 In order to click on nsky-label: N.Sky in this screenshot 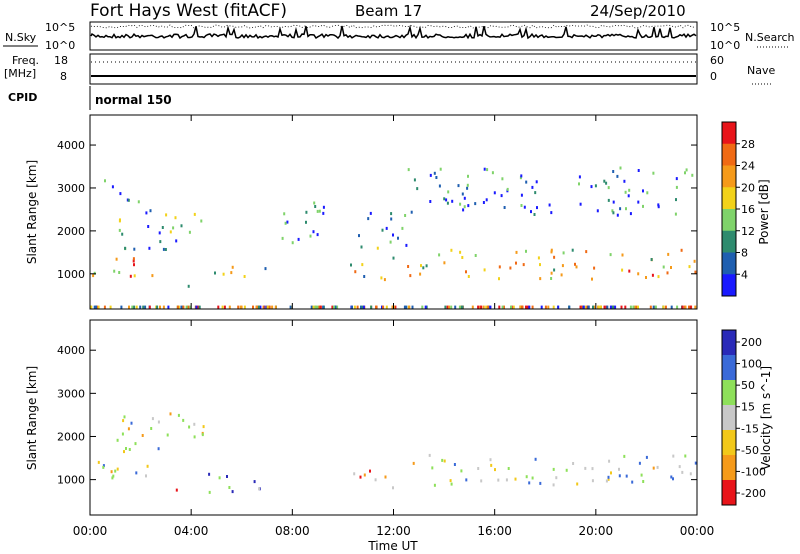, I will do `click(21, 37)`.